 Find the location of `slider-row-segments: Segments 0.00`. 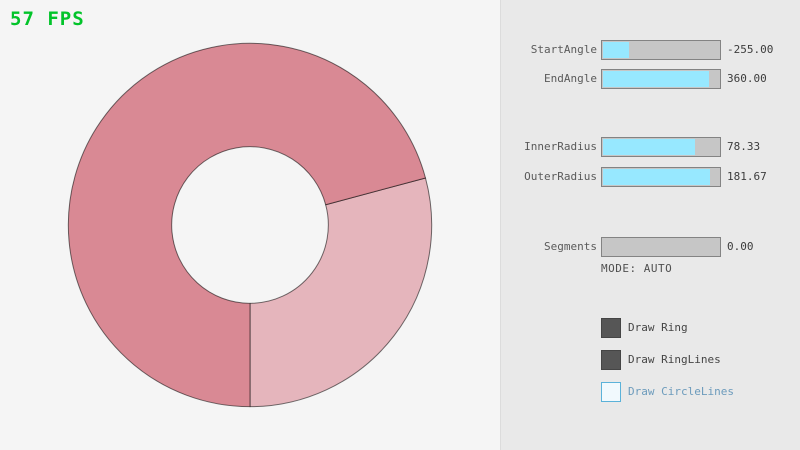

slider-row-segments: Segments 0.00 is located at coordinates (650, 247).